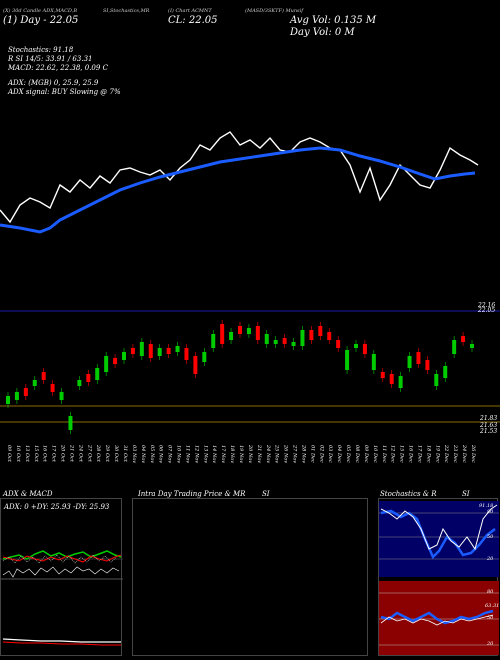 The width and height of the screenshot is (500, 660). Describe the element at coordinates (366, 454) in the screenshot. I see `date-label: 09 Dec` at that location.